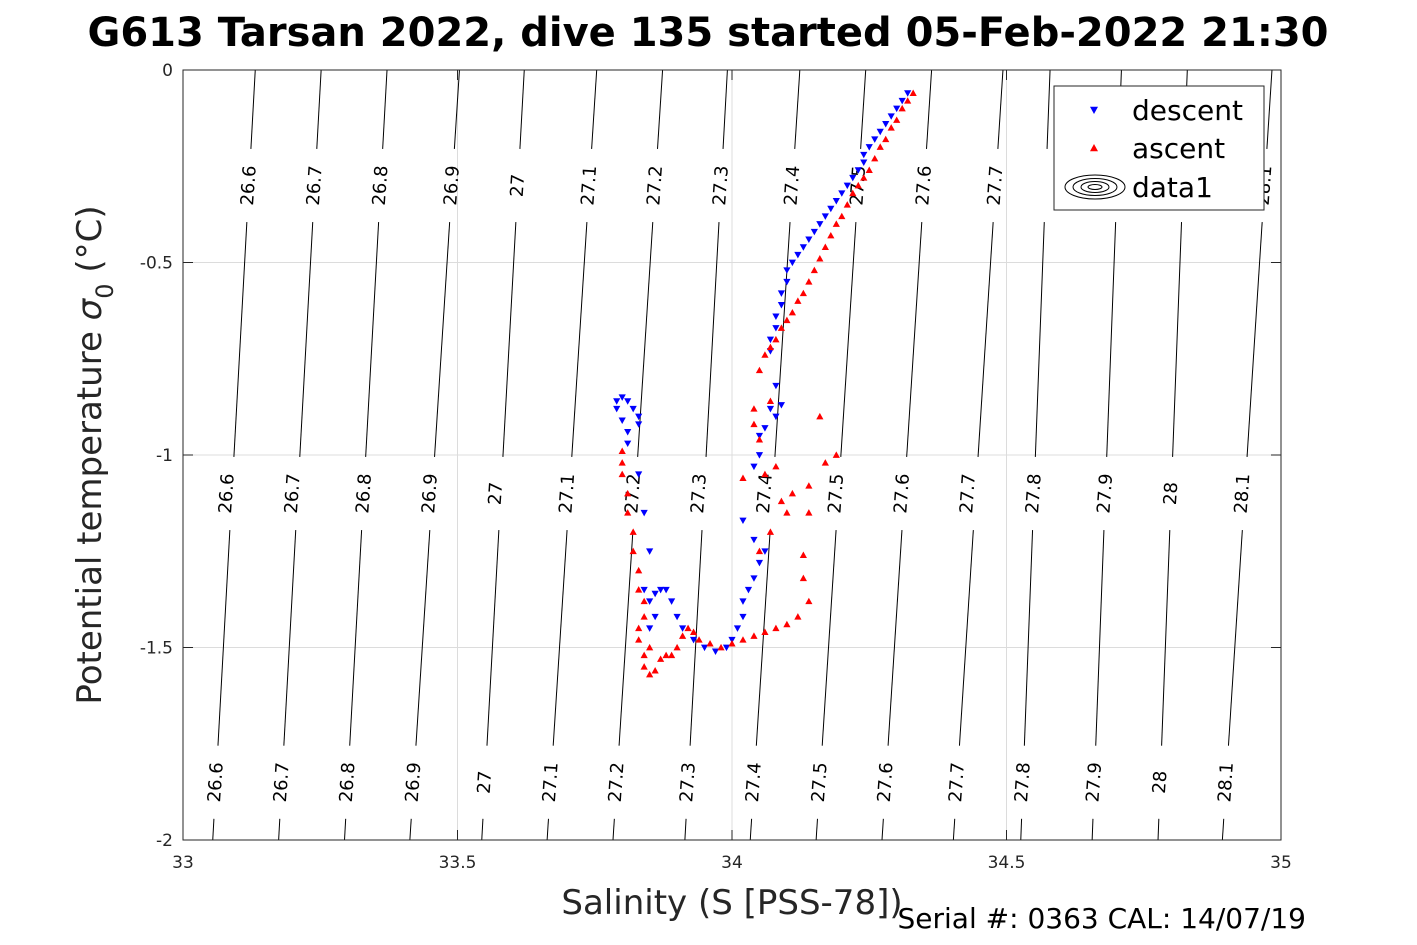 The width and height of the screenshot is (1417, 945). Describe the element at coordinates (1023, 782) in the screenshot. I see `isopycnal-label: 27.8` at that location.